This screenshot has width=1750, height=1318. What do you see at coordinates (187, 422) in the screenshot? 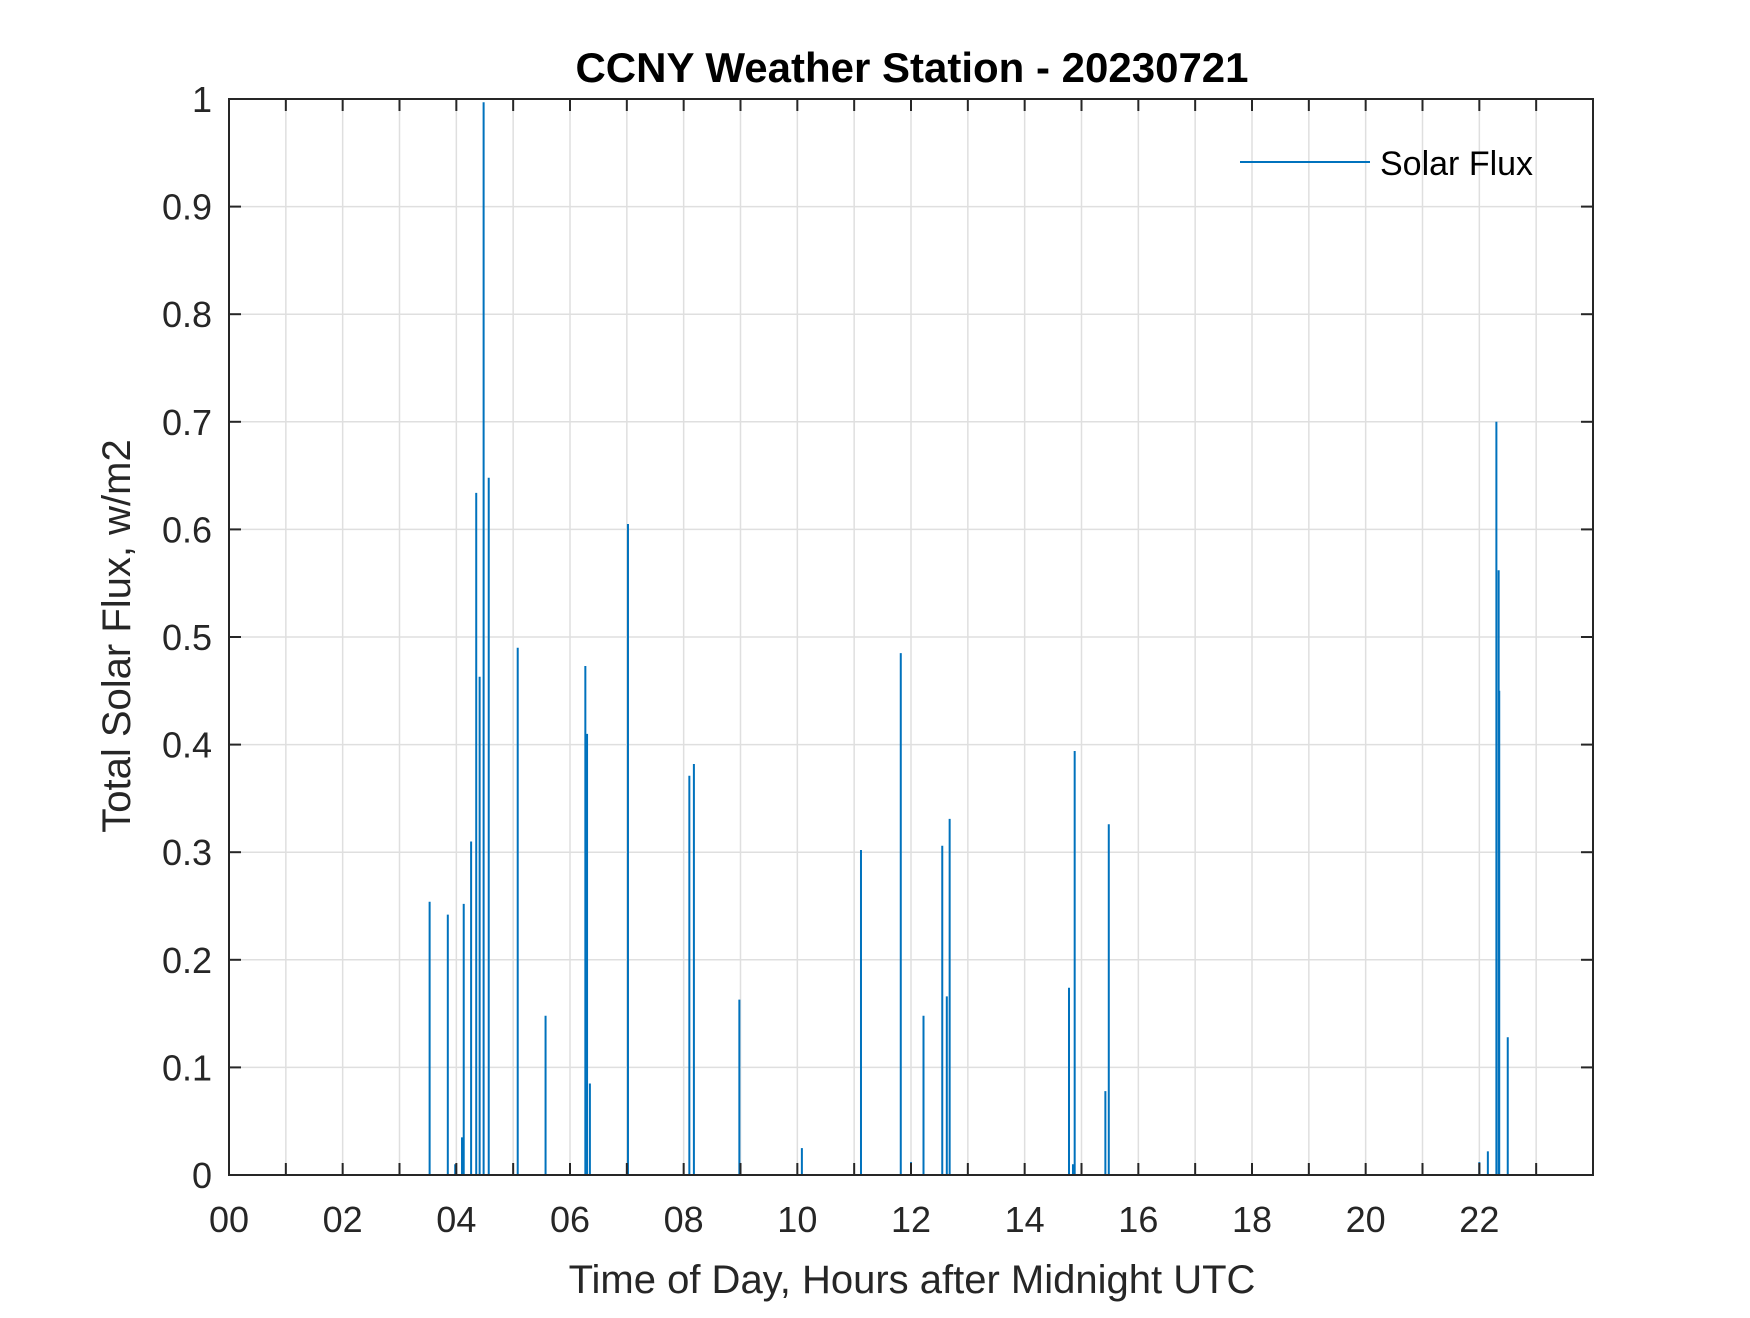
I see `y-tick-label: 0.7` at bounding box center [187, 422].